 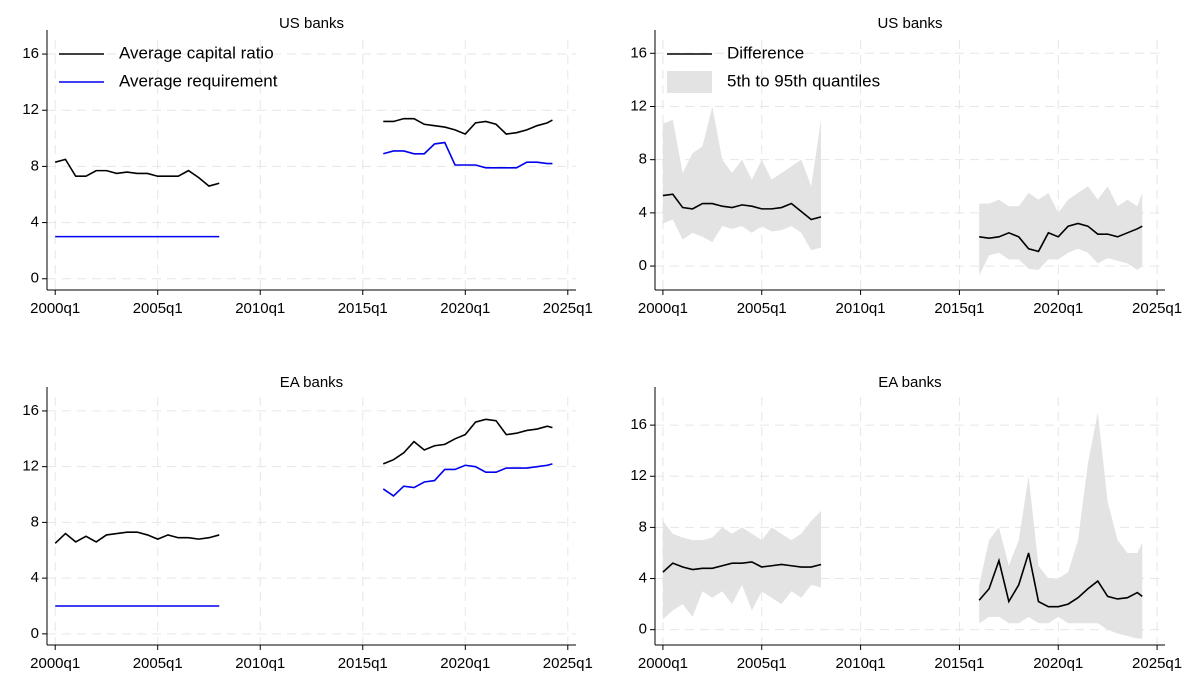 I want to click on legend-label: 5th to 95th quantiles, so click(x=803, y=80).